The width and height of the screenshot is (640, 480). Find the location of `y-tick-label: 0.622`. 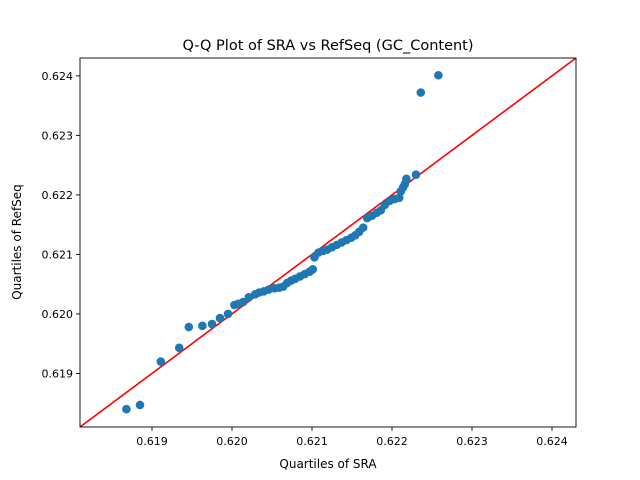

y-tick-label: 0.622 is located at coordinates (58, 195).